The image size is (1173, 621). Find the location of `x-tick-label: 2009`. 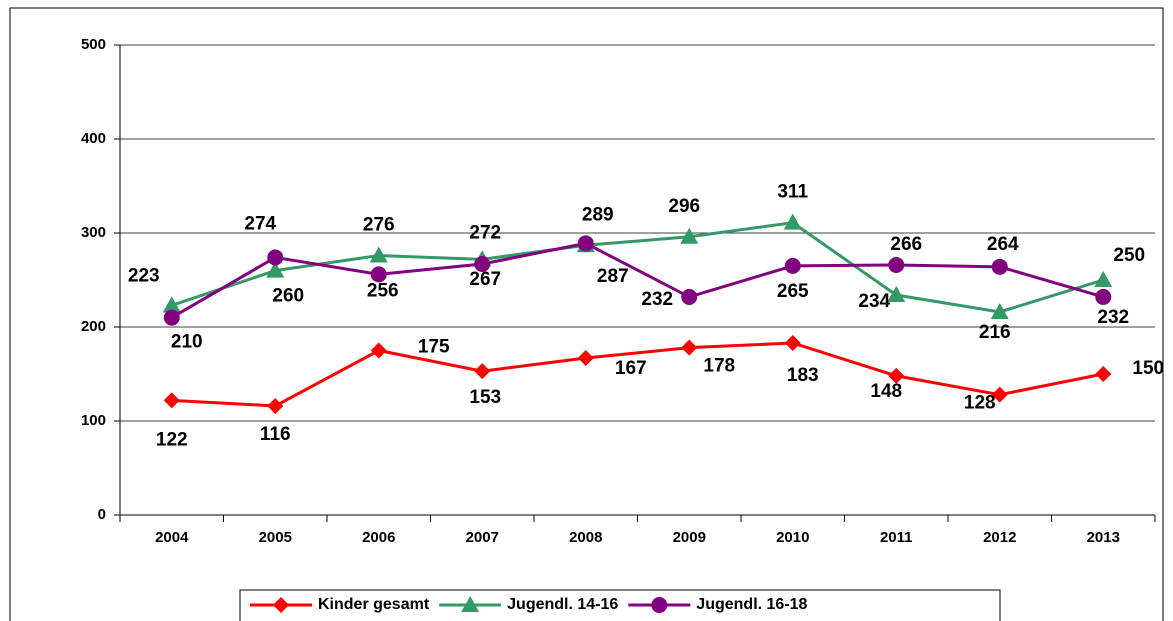

x-tick-label: 2009 is located at coordinates (689, 537).